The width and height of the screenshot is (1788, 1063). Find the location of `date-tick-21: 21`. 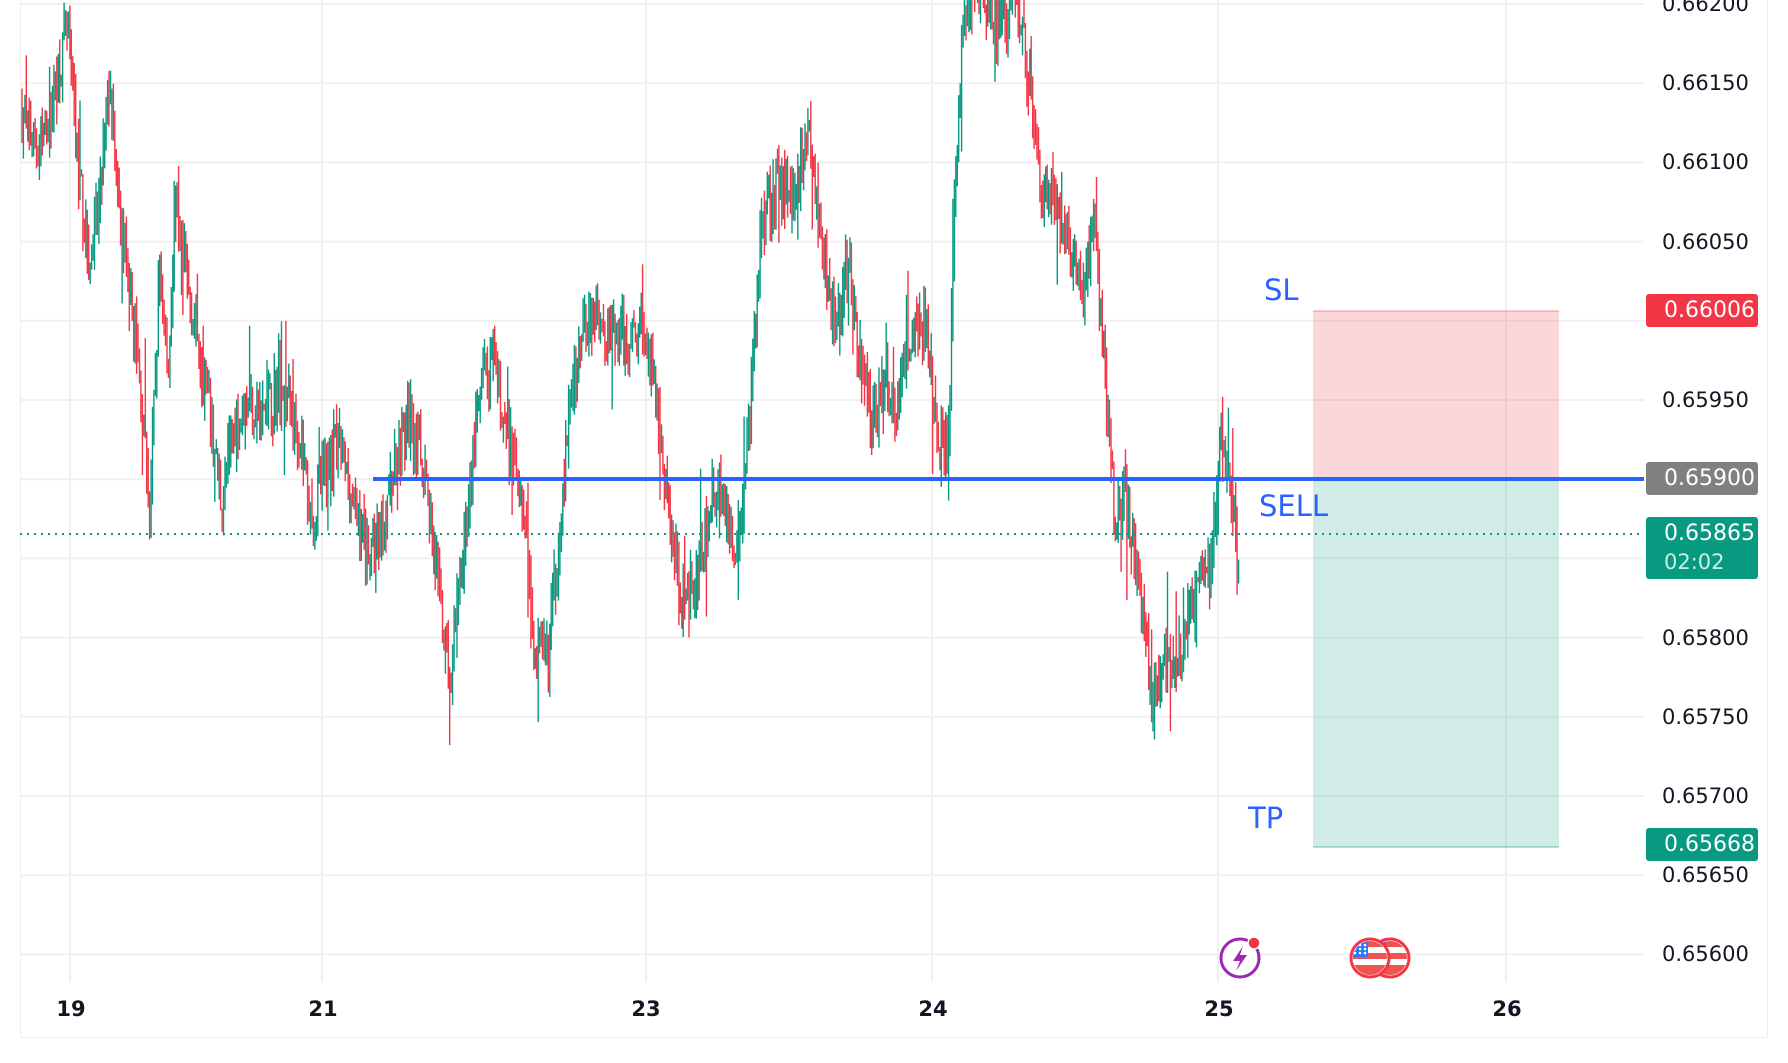

date-tick-21: 21 is located at coordinates (323, 1009).